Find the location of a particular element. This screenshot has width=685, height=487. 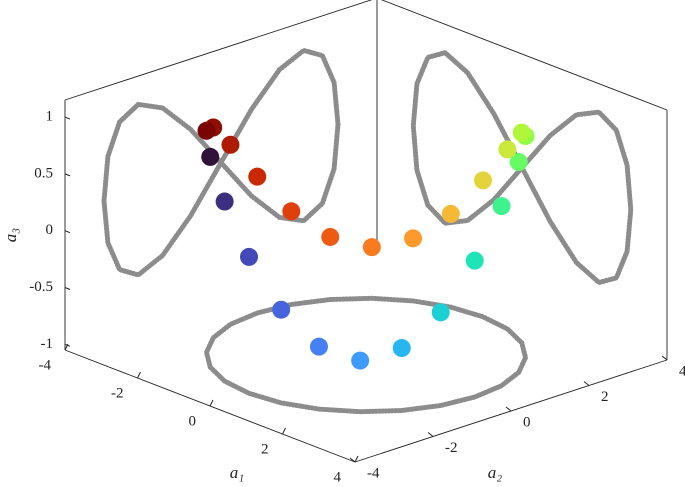

y-tick-label: 2 is located at coordinates (605, 397).